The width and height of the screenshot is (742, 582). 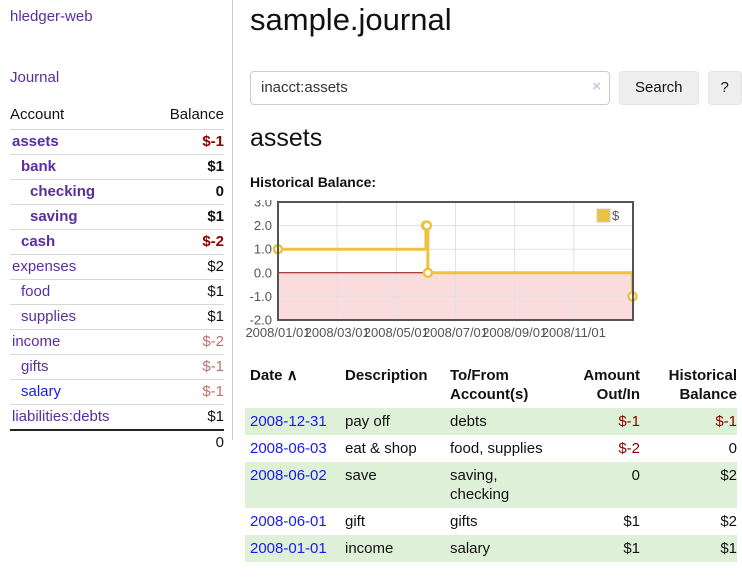 I want to click on account-balances-header-row: Account Balance, so click(x=117, y=116).